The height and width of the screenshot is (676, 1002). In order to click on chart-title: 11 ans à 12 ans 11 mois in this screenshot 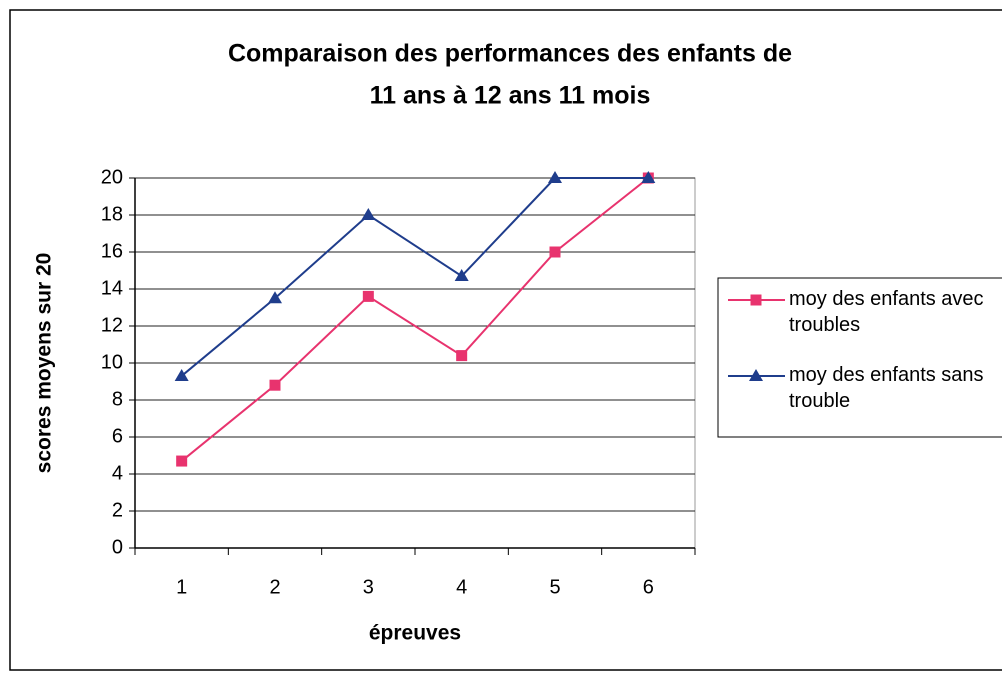, I will do `click(510, 96)`.